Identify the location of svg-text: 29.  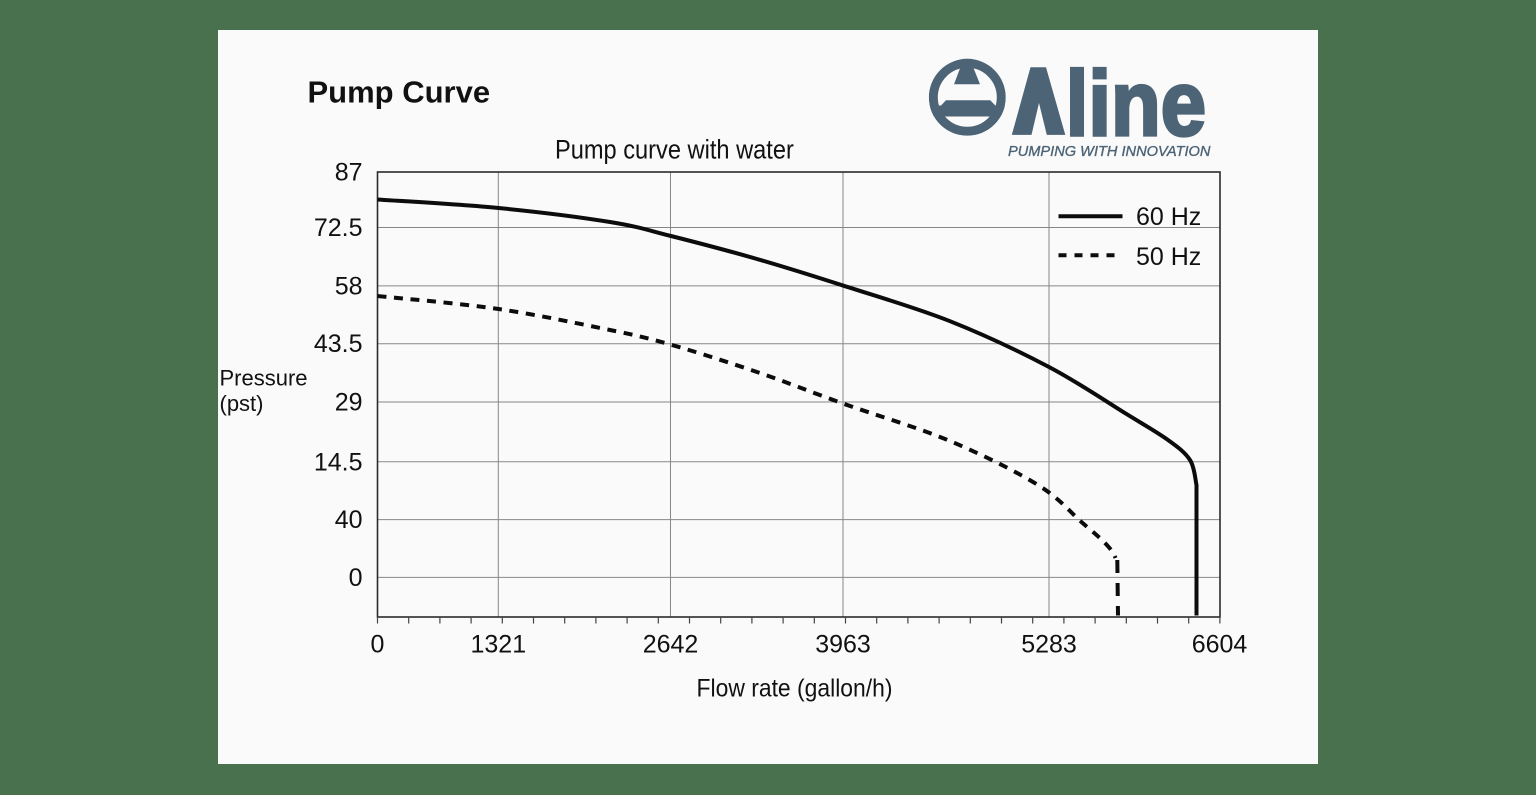
(349, 403).